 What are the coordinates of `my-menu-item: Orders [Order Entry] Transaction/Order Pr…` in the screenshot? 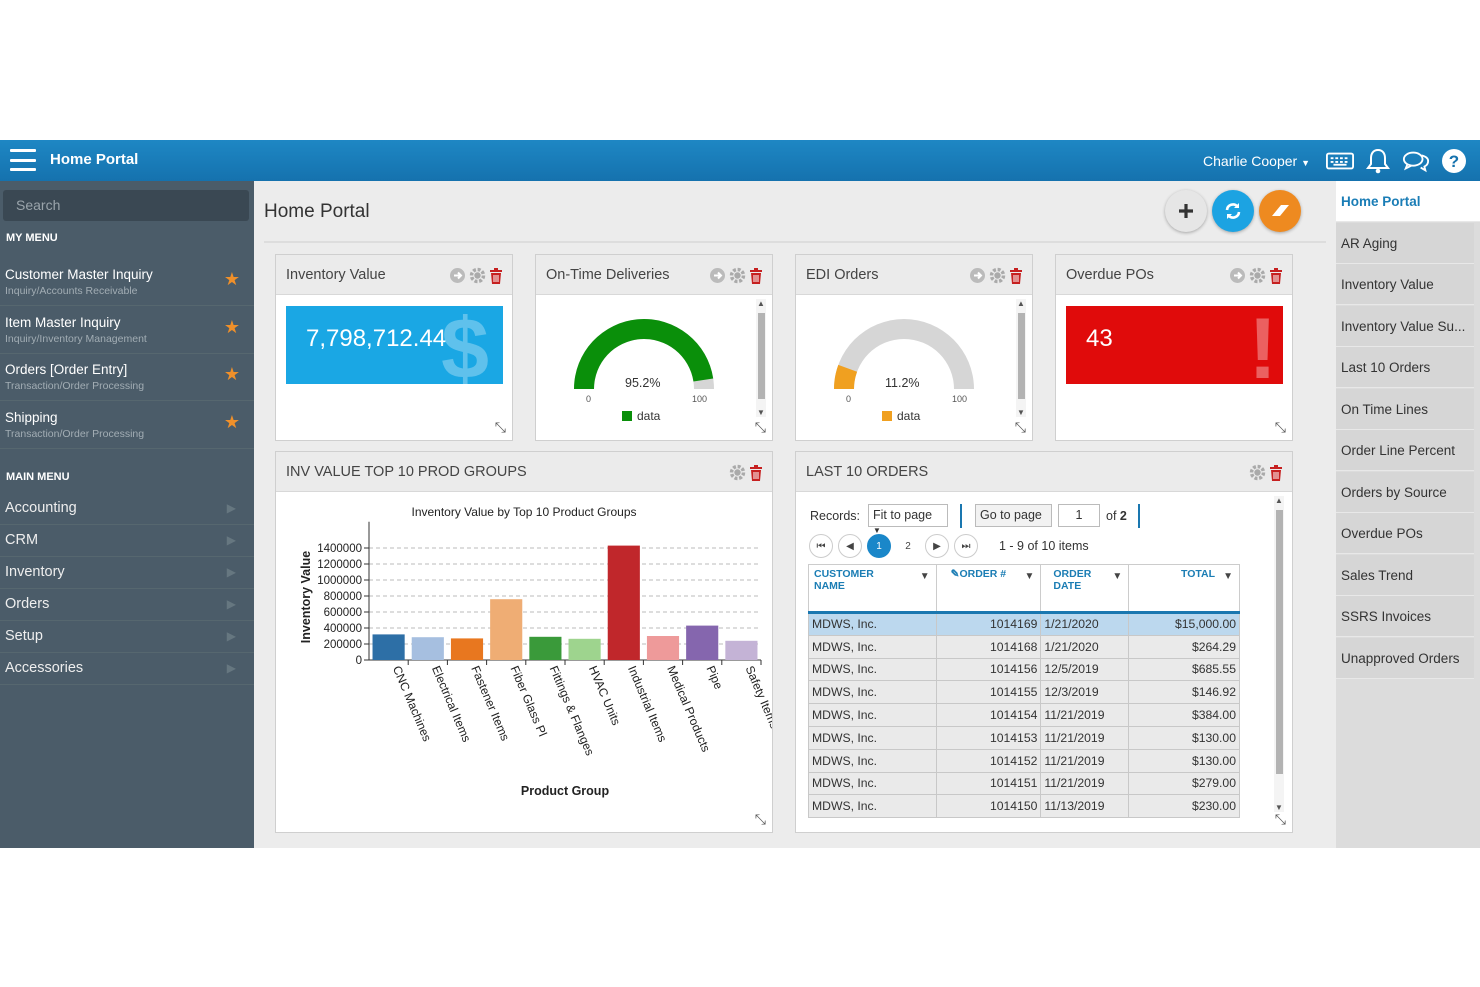 It's located at (127, 377).